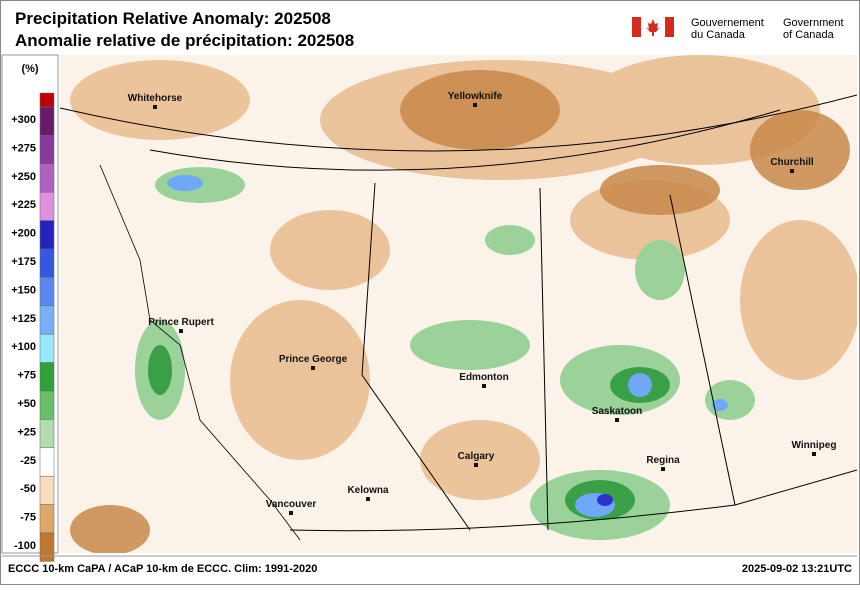  Describe the element at coordinates (23, 290) in the screenshot. I see `legend-label: +150` at that location.